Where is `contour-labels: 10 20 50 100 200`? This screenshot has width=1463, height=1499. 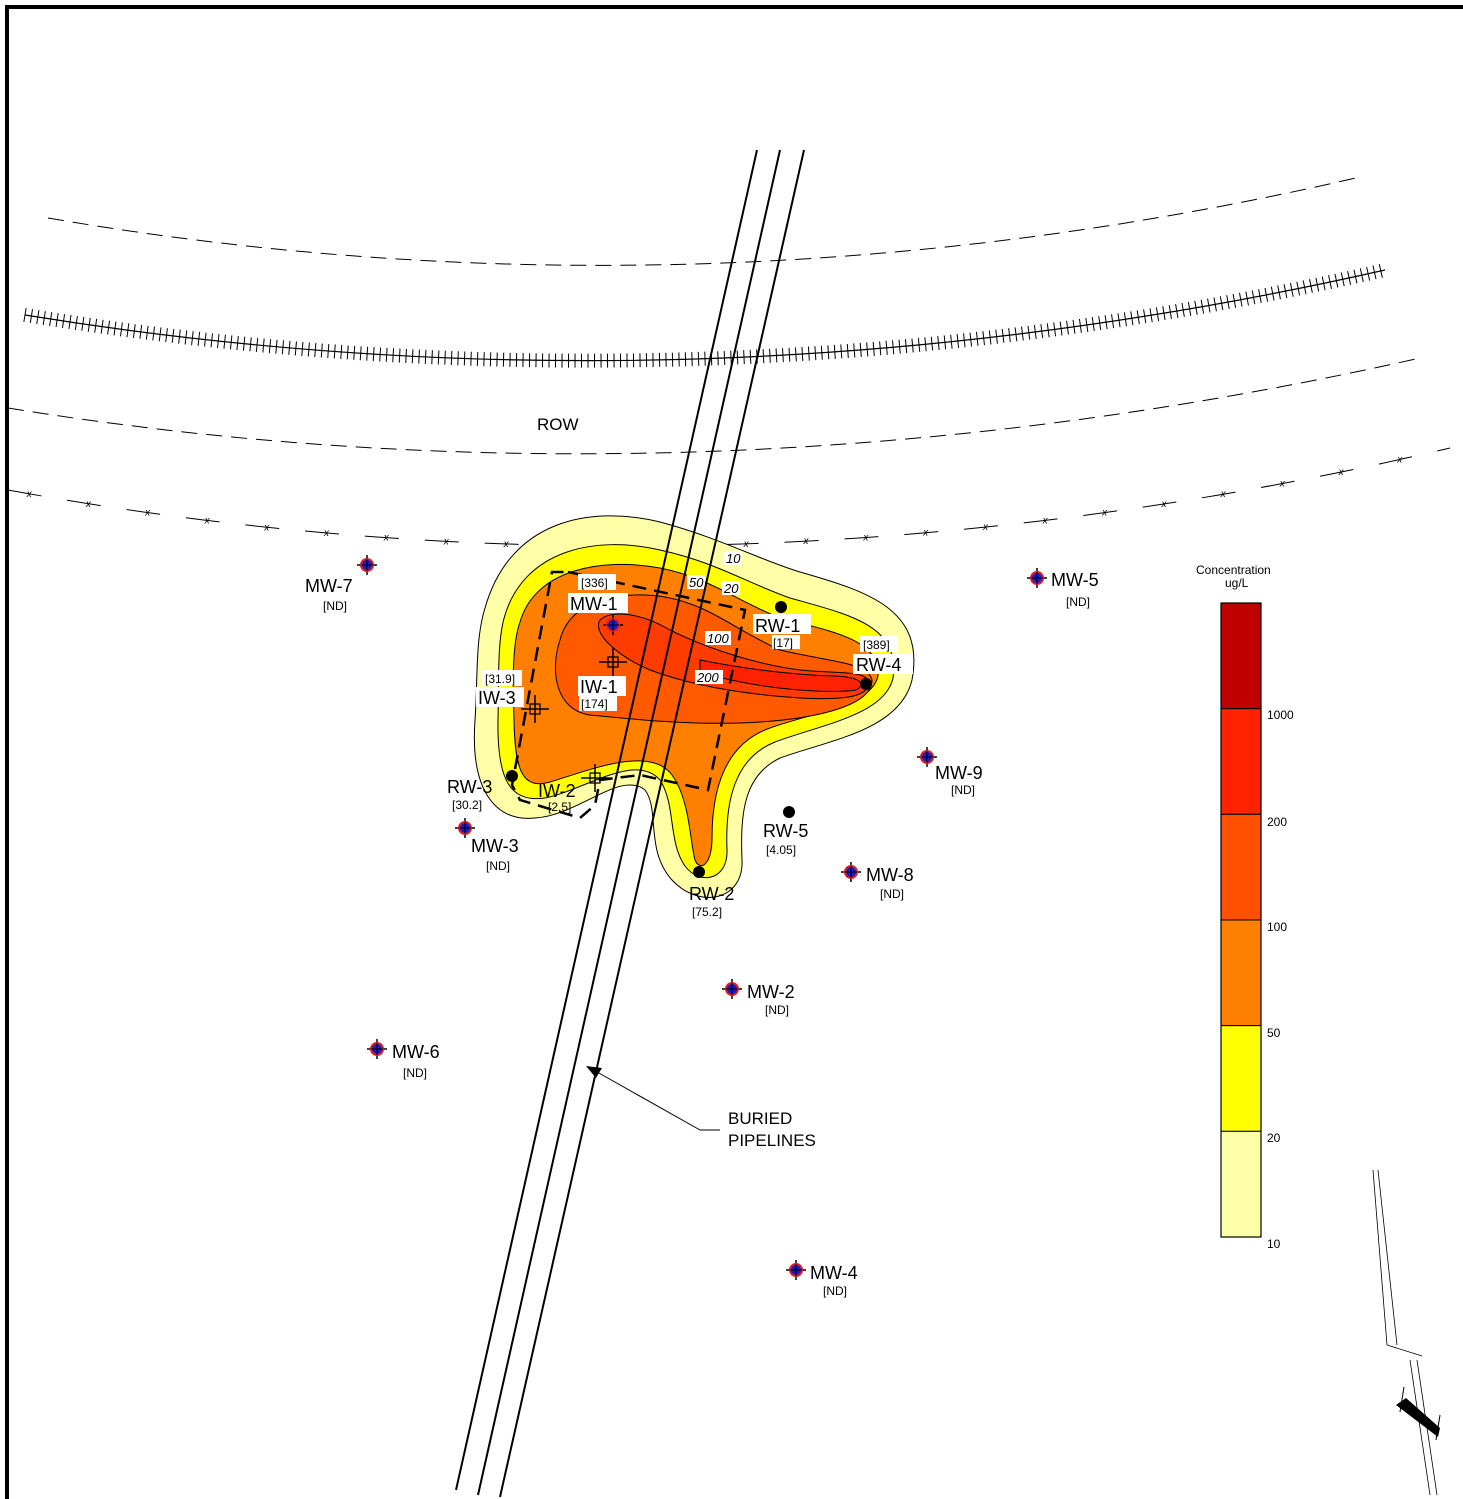
contour-labels: 10 20 50 100 200 is located at coordinates (714, 618).